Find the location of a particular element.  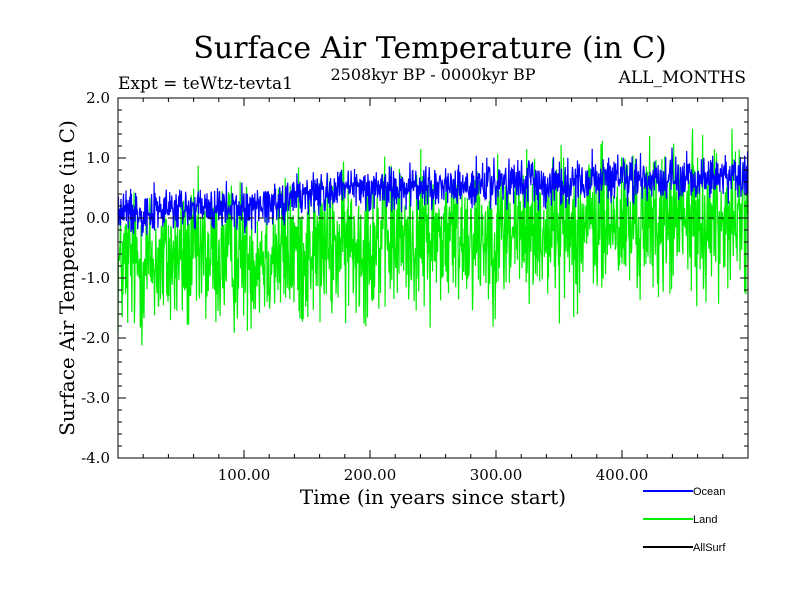

y-tick-label: 0.0 is located at coordinates (98, 218).